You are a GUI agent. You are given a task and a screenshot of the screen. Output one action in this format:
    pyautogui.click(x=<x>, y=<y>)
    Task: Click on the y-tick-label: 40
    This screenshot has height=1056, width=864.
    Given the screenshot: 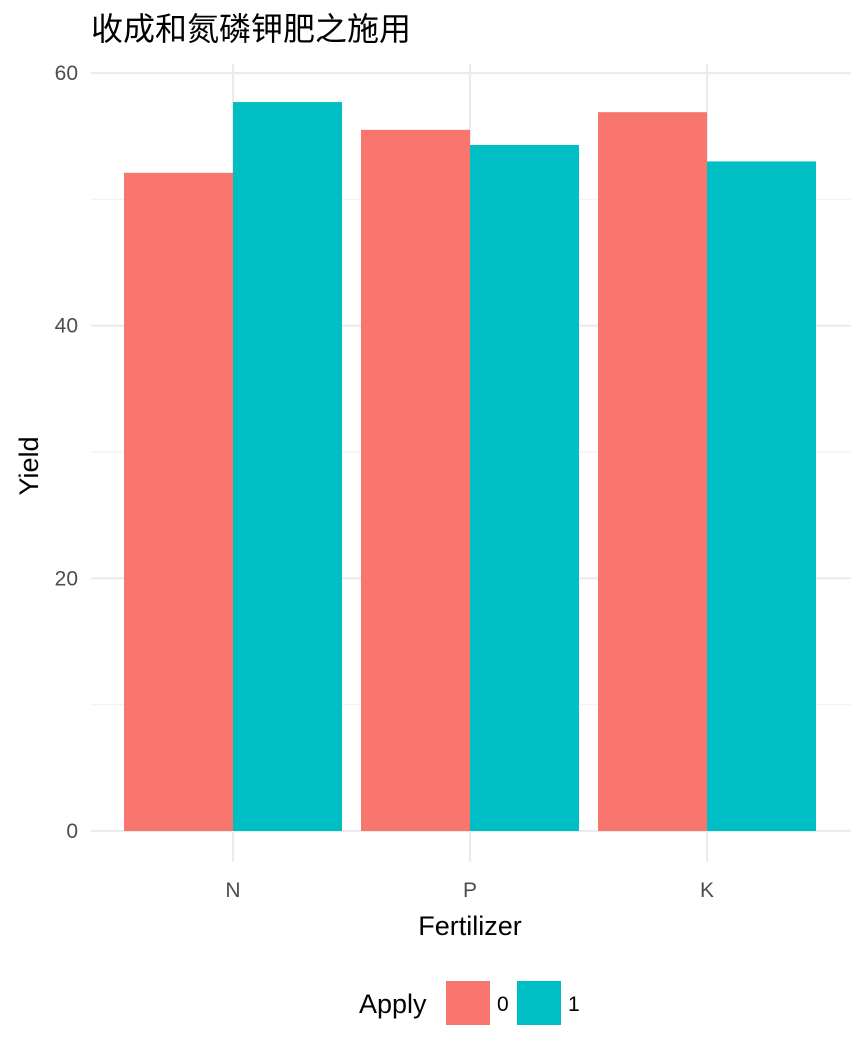 What is the action you would take?
    pyautogui.click(x=66, y=326)
    